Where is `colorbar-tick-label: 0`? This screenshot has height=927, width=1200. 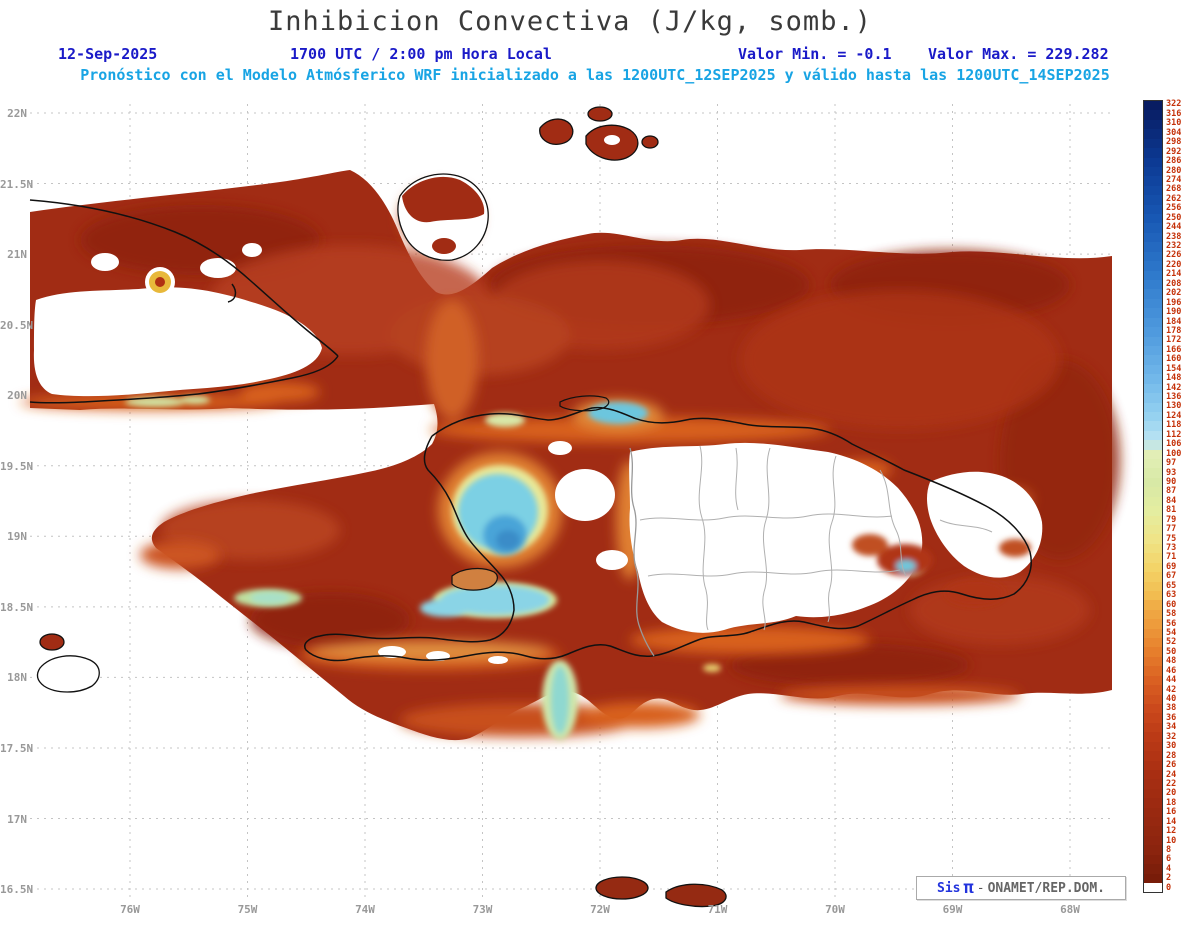 colorbar-tick-label: 0 is located at coordinates (1169, 887).